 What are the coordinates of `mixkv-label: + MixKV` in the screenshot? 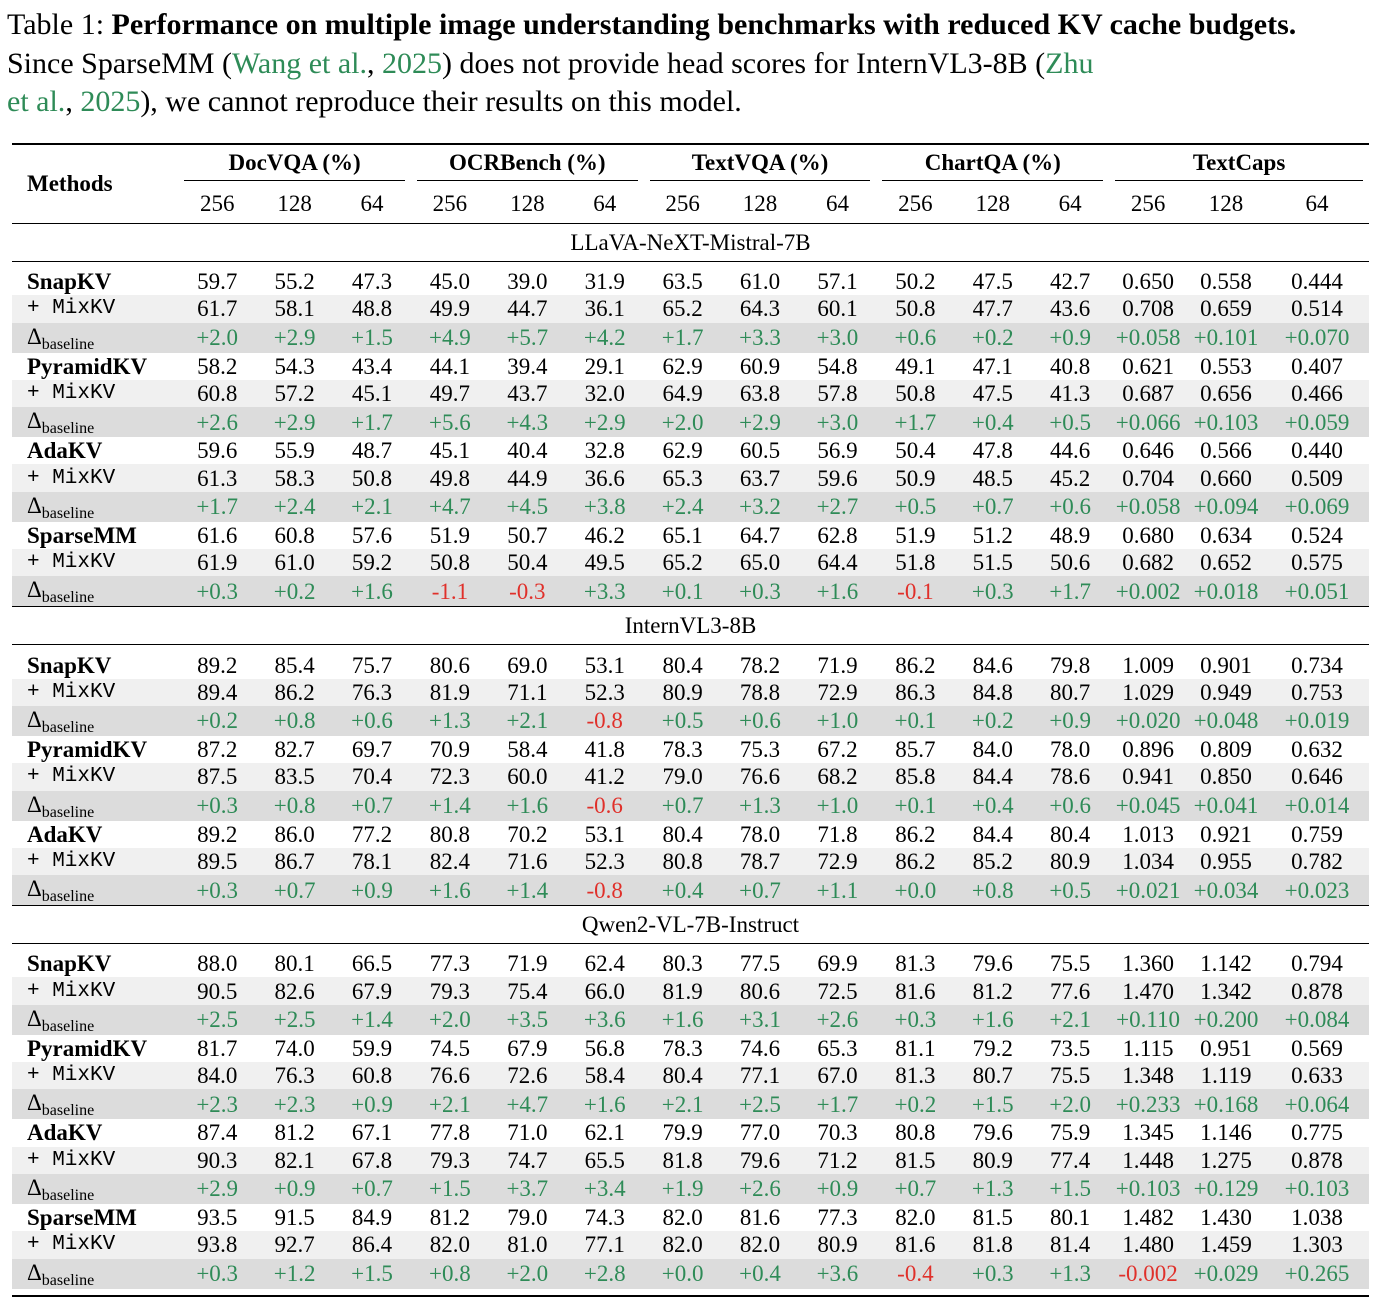 It's located at (95, 309).